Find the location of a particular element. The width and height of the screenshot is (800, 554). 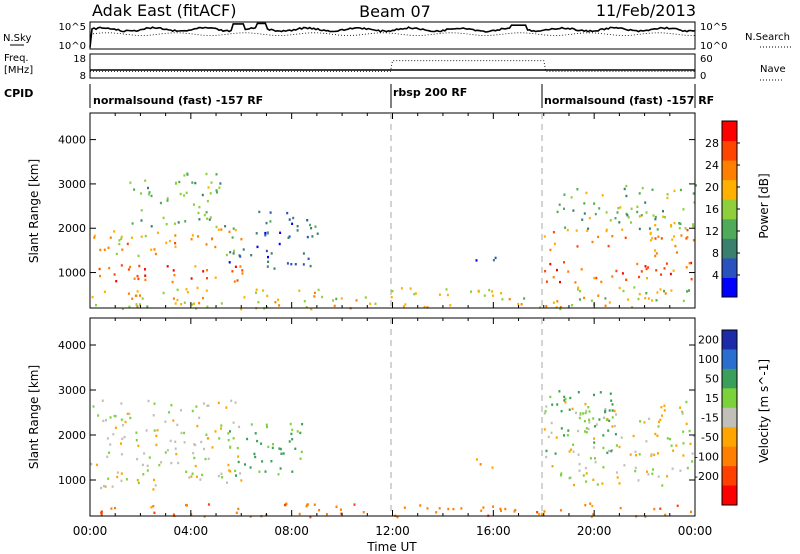

x-tick-label: 08:00 is located at coordinates (291, 531).